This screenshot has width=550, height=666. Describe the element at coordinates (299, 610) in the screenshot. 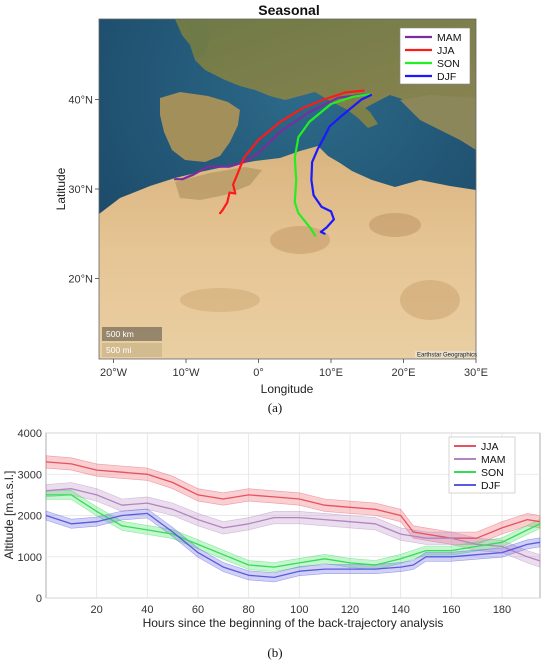

I see `line-xtick-label: 100` at that location.